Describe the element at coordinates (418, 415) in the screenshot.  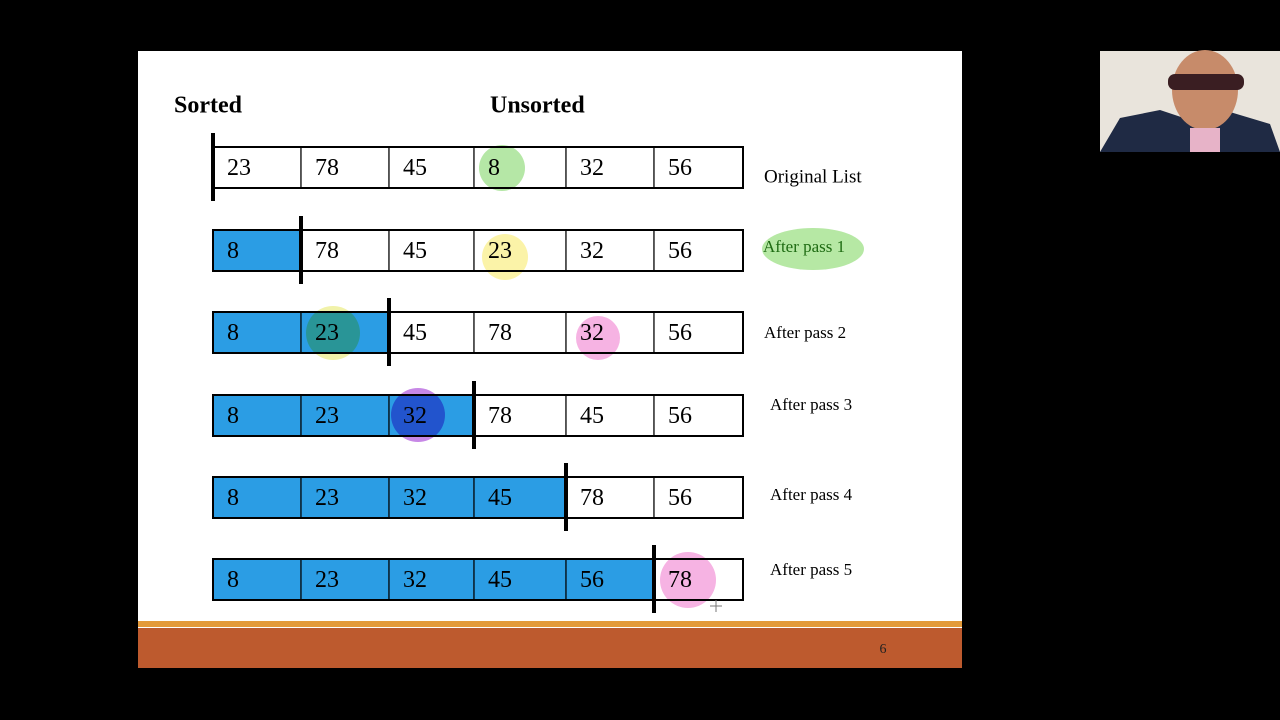
I see `highlight-purple` at that location.